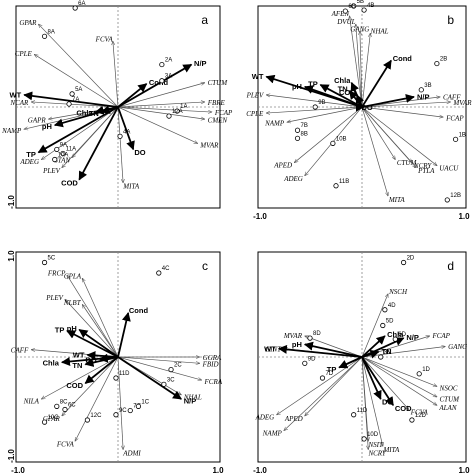  What do you see at coordinates (123, 411) in the screenshot?
I see `site-label: 9C` at bounding box center [123, 411].